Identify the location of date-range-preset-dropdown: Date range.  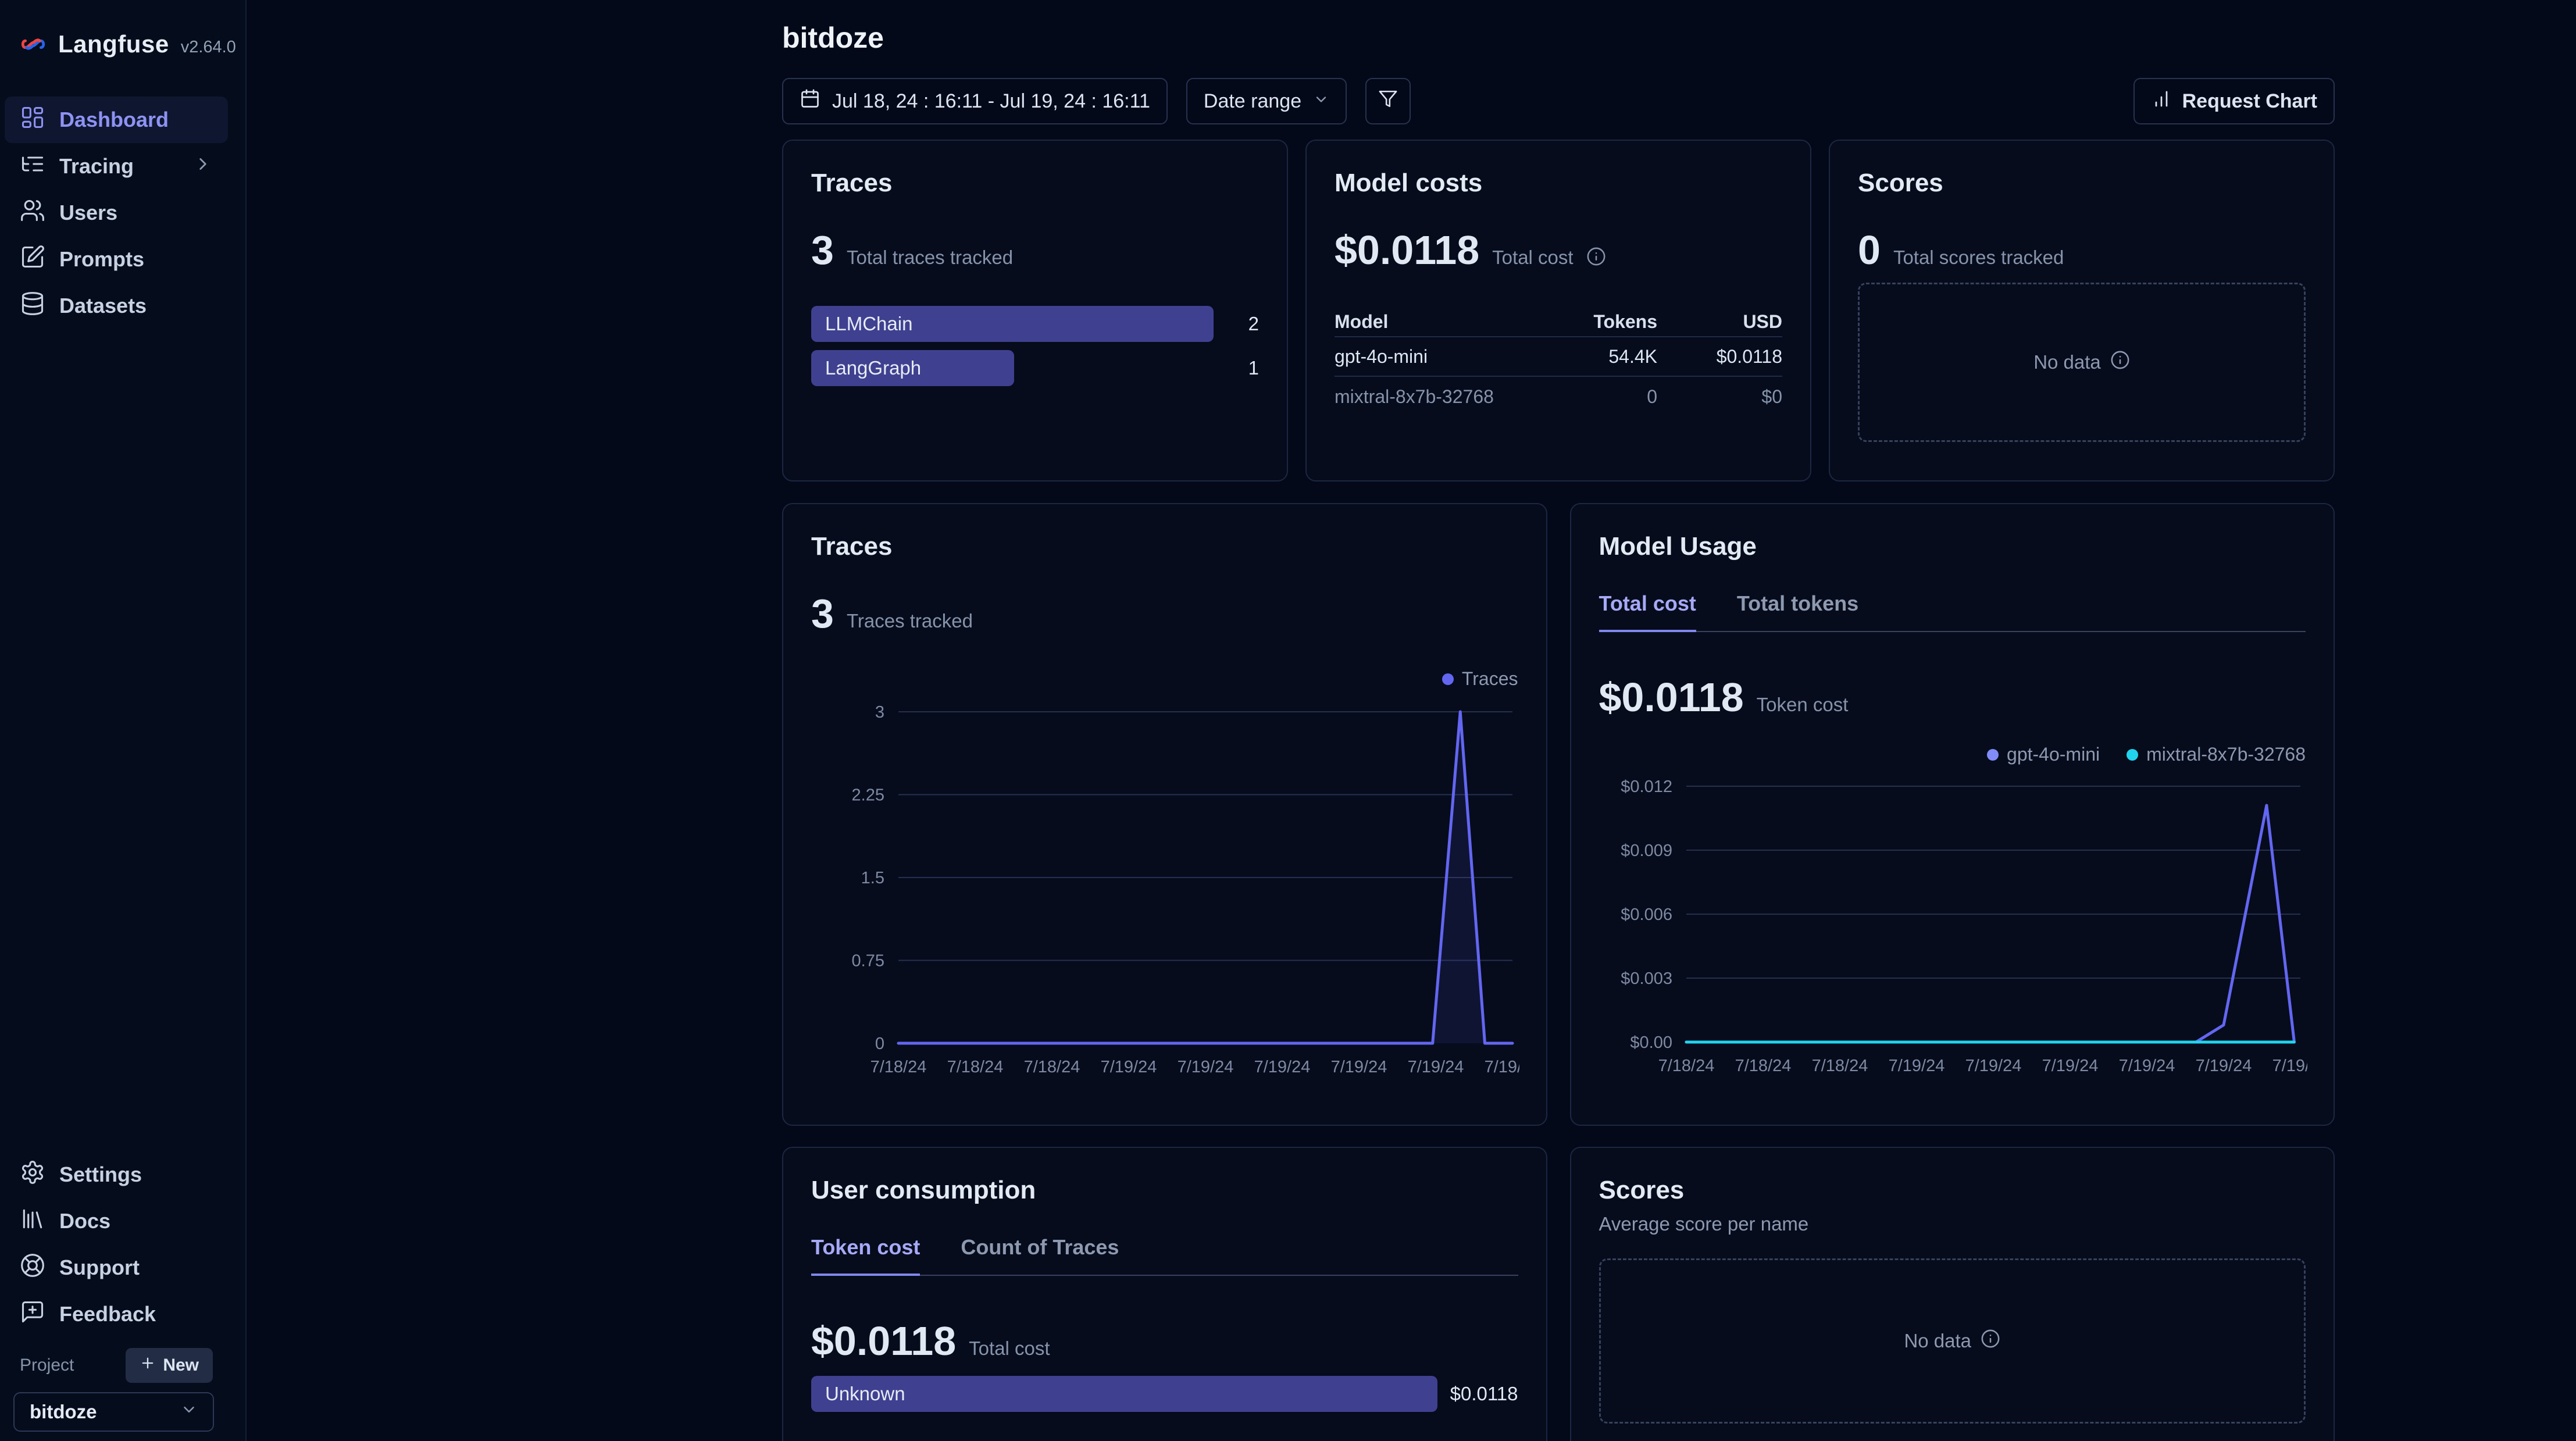
(1267, 101).